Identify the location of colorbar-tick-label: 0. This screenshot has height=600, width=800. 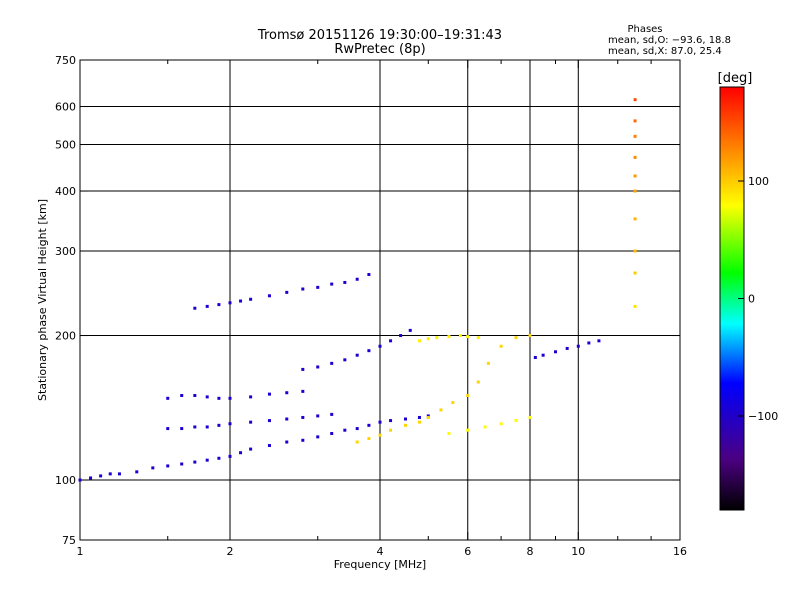
(751, 299).